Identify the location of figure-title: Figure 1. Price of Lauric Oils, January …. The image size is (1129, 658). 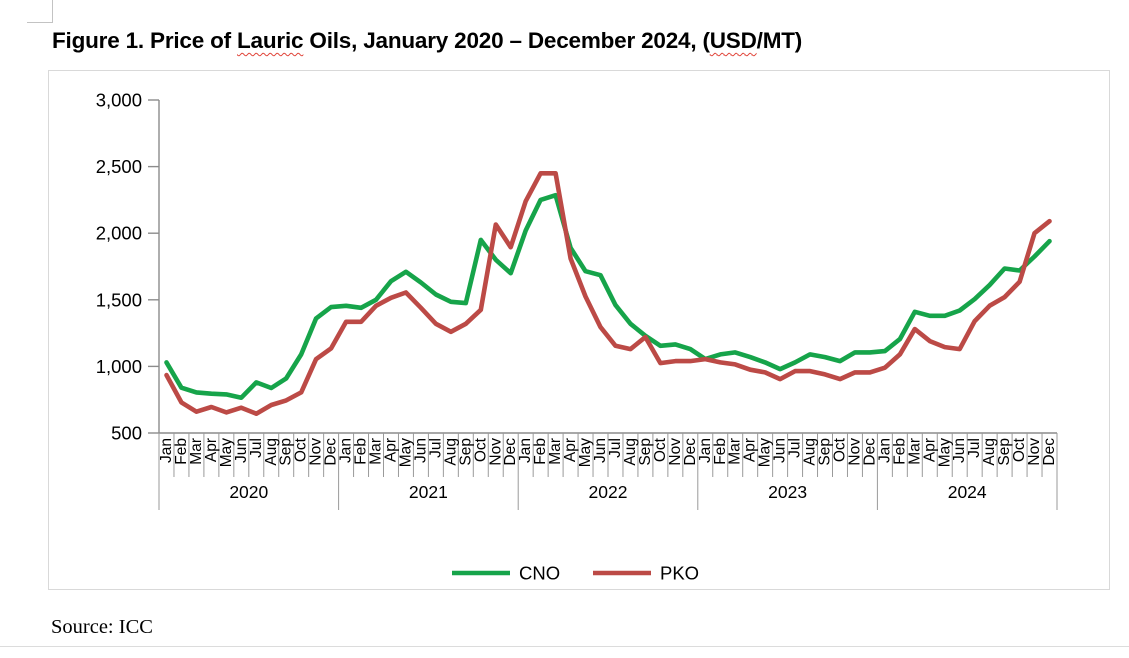
(427, 41).